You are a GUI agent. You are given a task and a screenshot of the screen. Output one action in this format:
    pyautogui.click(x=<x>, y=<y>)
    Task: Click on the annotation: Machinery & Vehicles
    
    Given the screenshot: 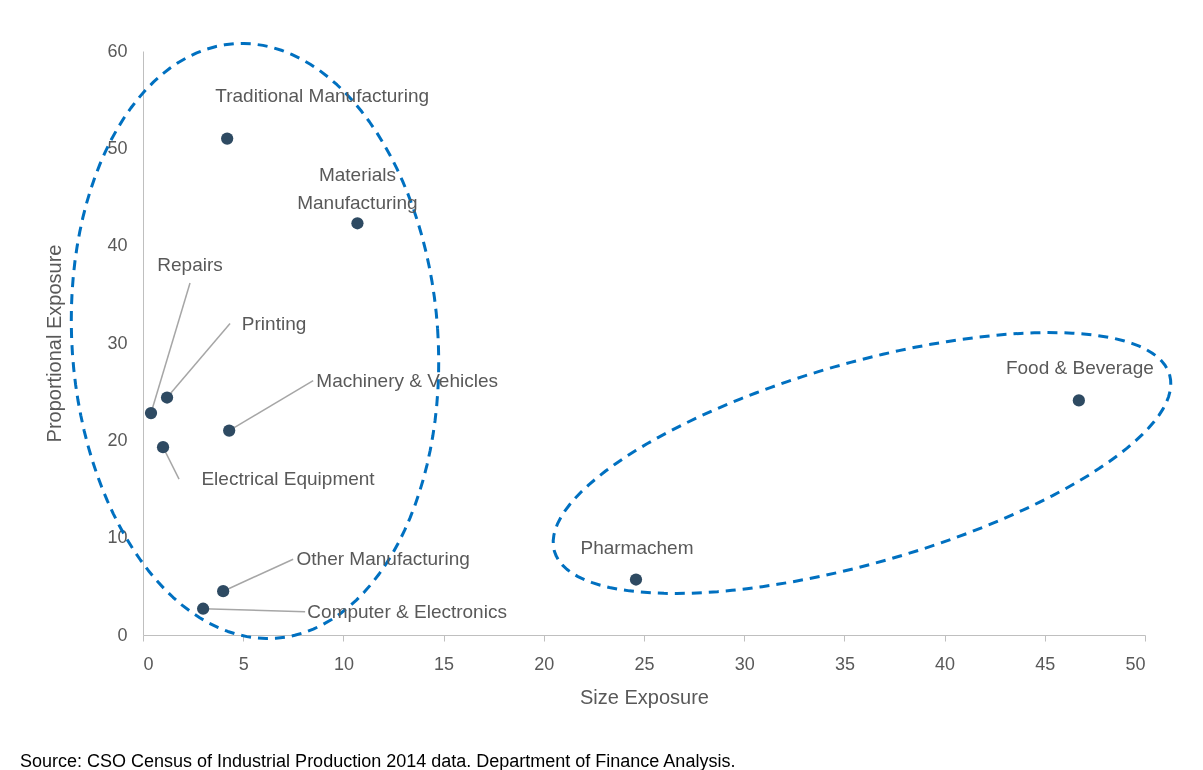 What is the action you would take?
    pyautogui.click(x=407, y=380)
    